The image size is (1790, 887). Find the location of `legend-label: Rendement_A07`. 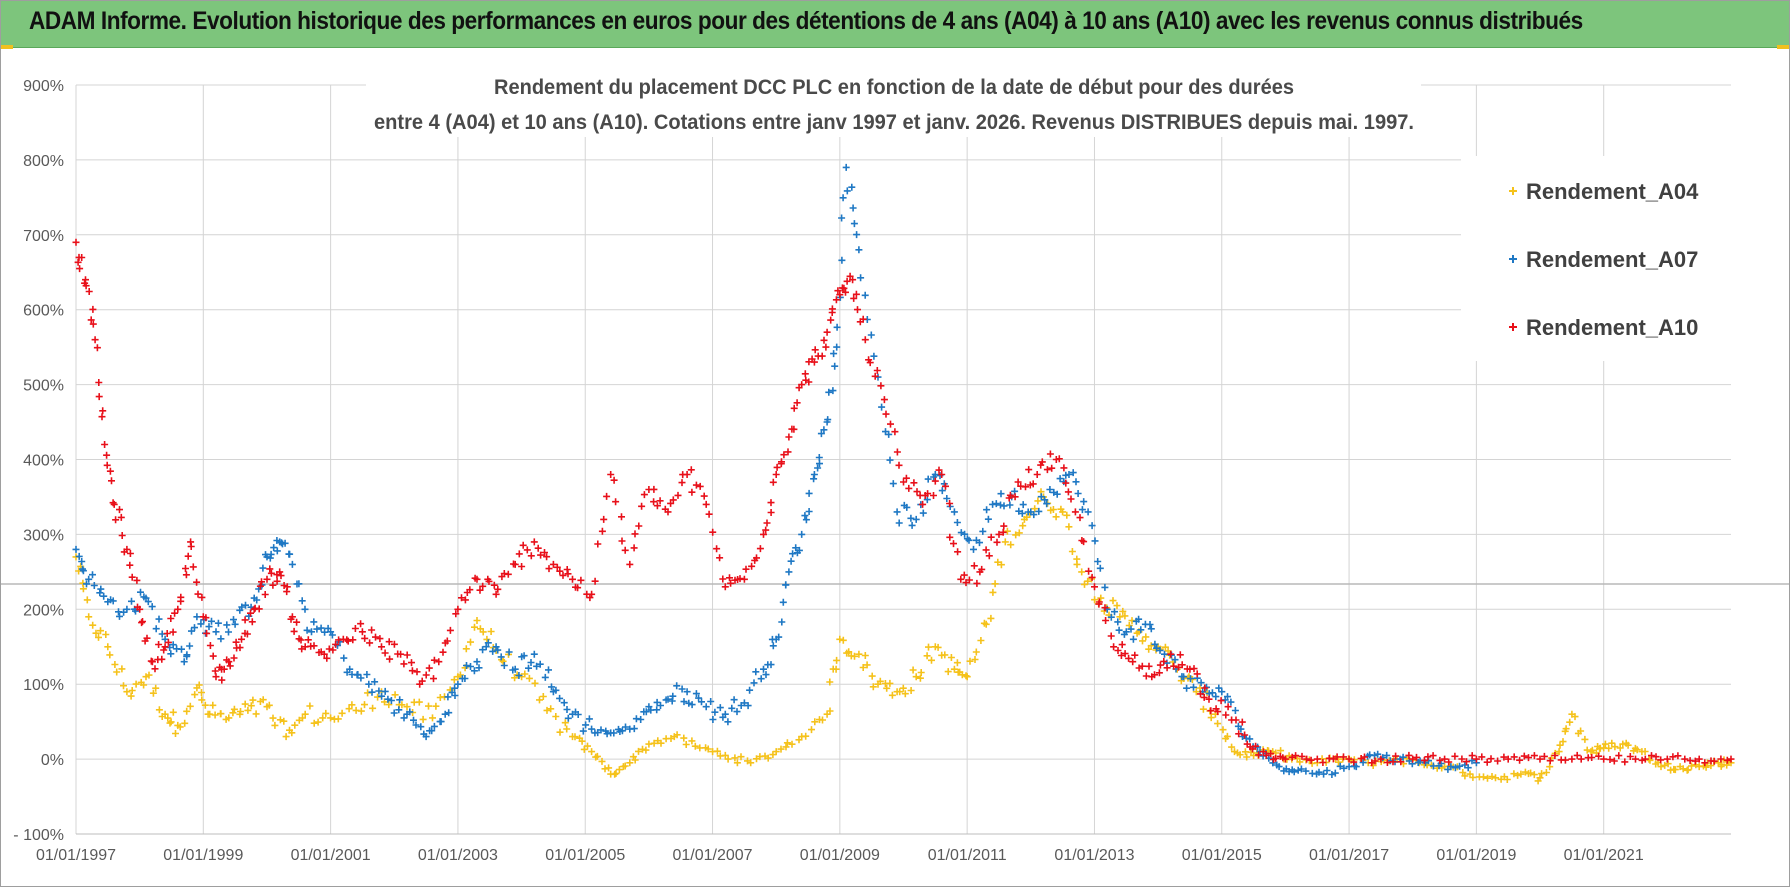

legend-label: Rendement_A07 is located at coordinates (1612, 259).